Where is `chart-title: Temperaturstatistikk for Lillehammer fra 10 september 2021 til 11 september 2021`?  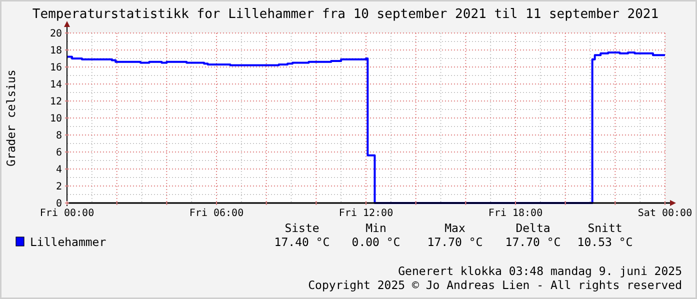
chart-title: Temperaturstatistikk for Lillehammer fra 10 september 2021 til 11 september 2021 is located at coordinates (345, 14).